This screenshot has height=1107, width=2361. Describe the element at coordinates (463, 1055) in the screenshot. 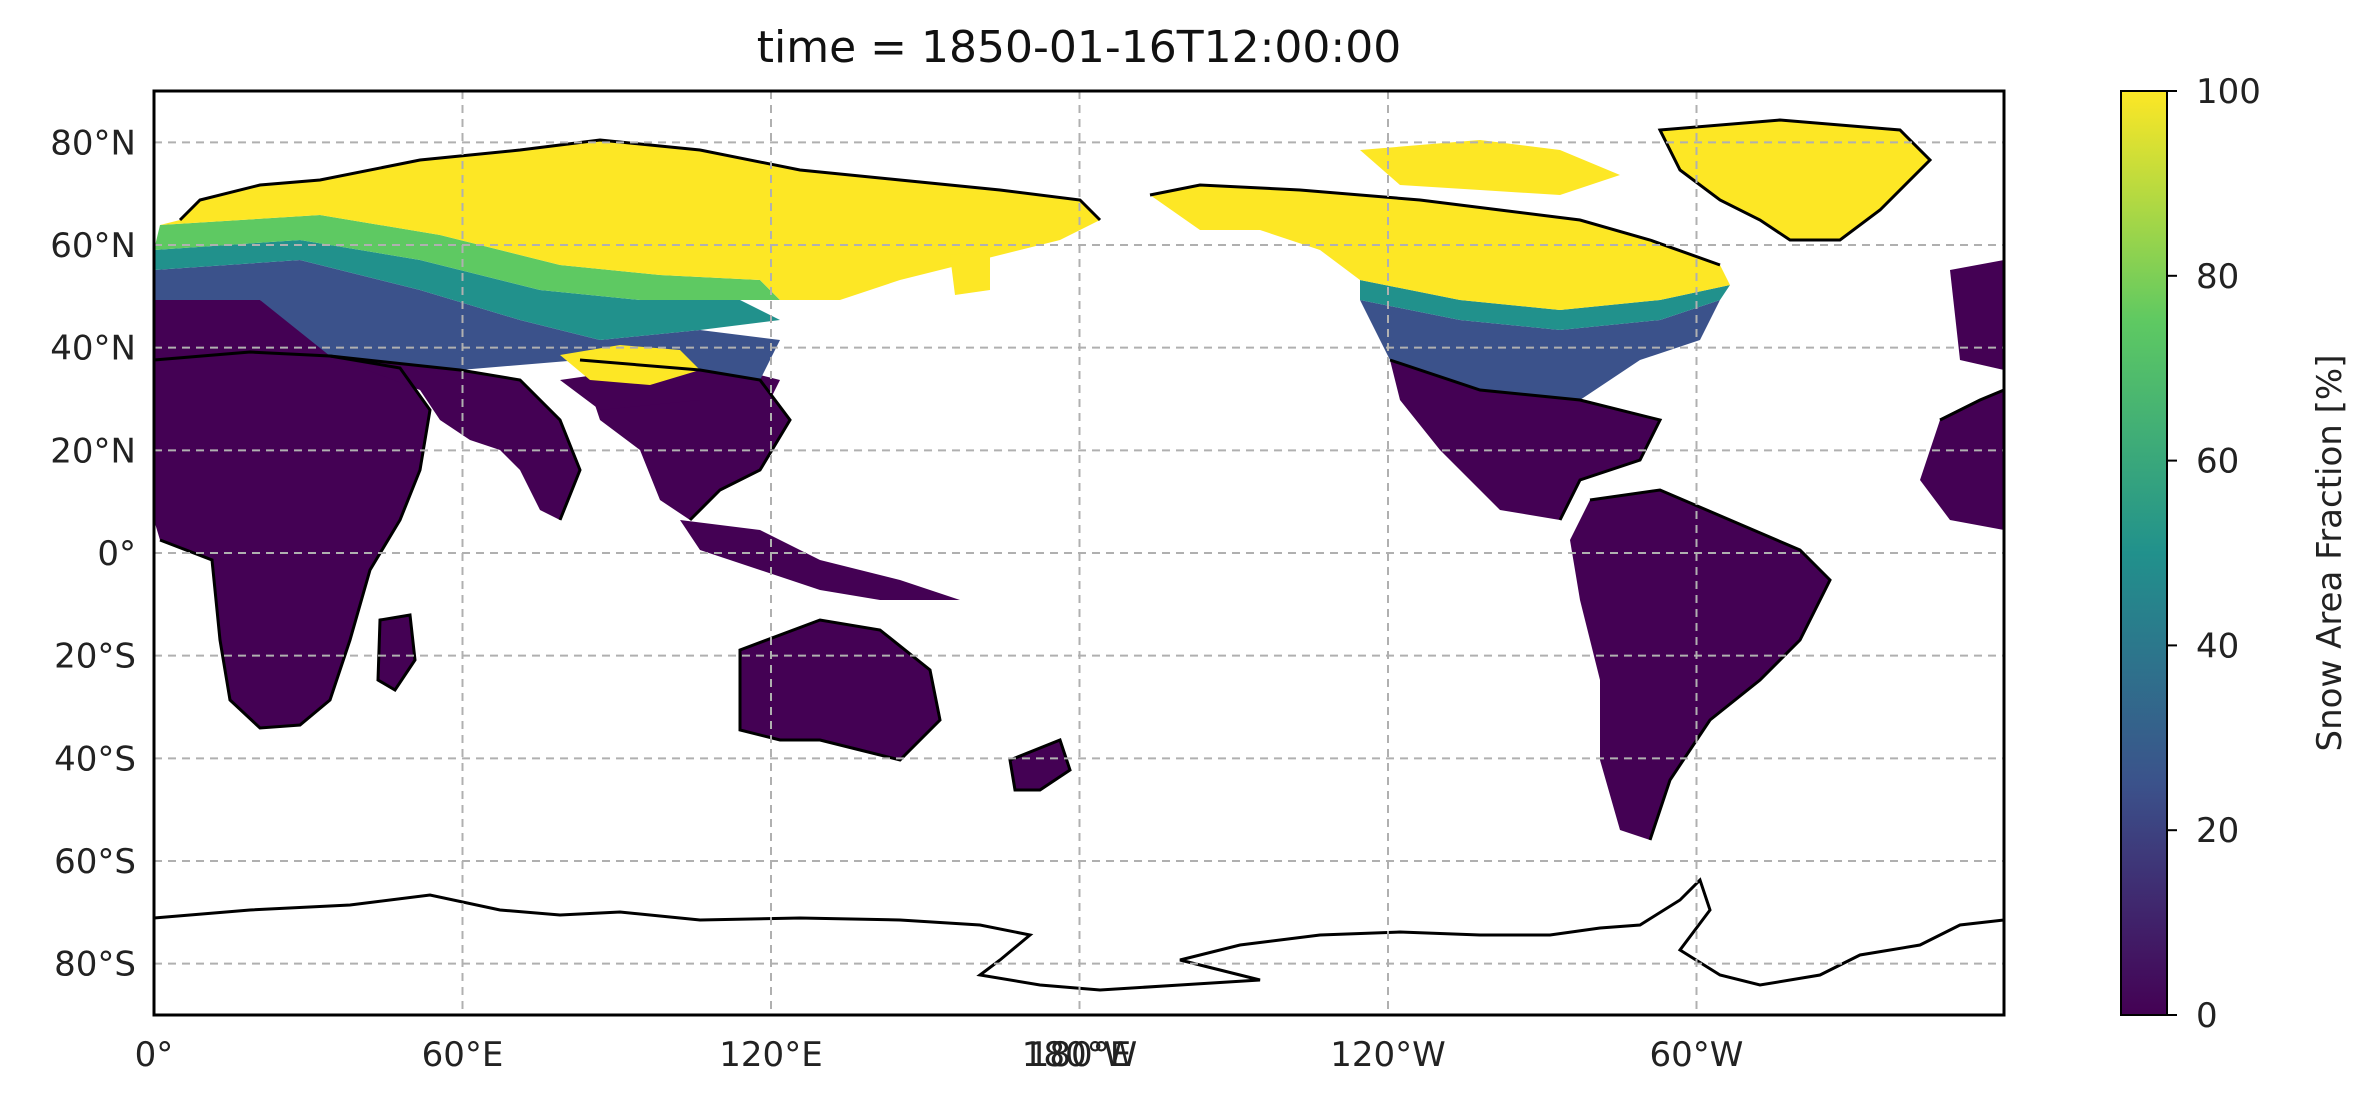

I see `lon-tick-label: 60°E` at that location.